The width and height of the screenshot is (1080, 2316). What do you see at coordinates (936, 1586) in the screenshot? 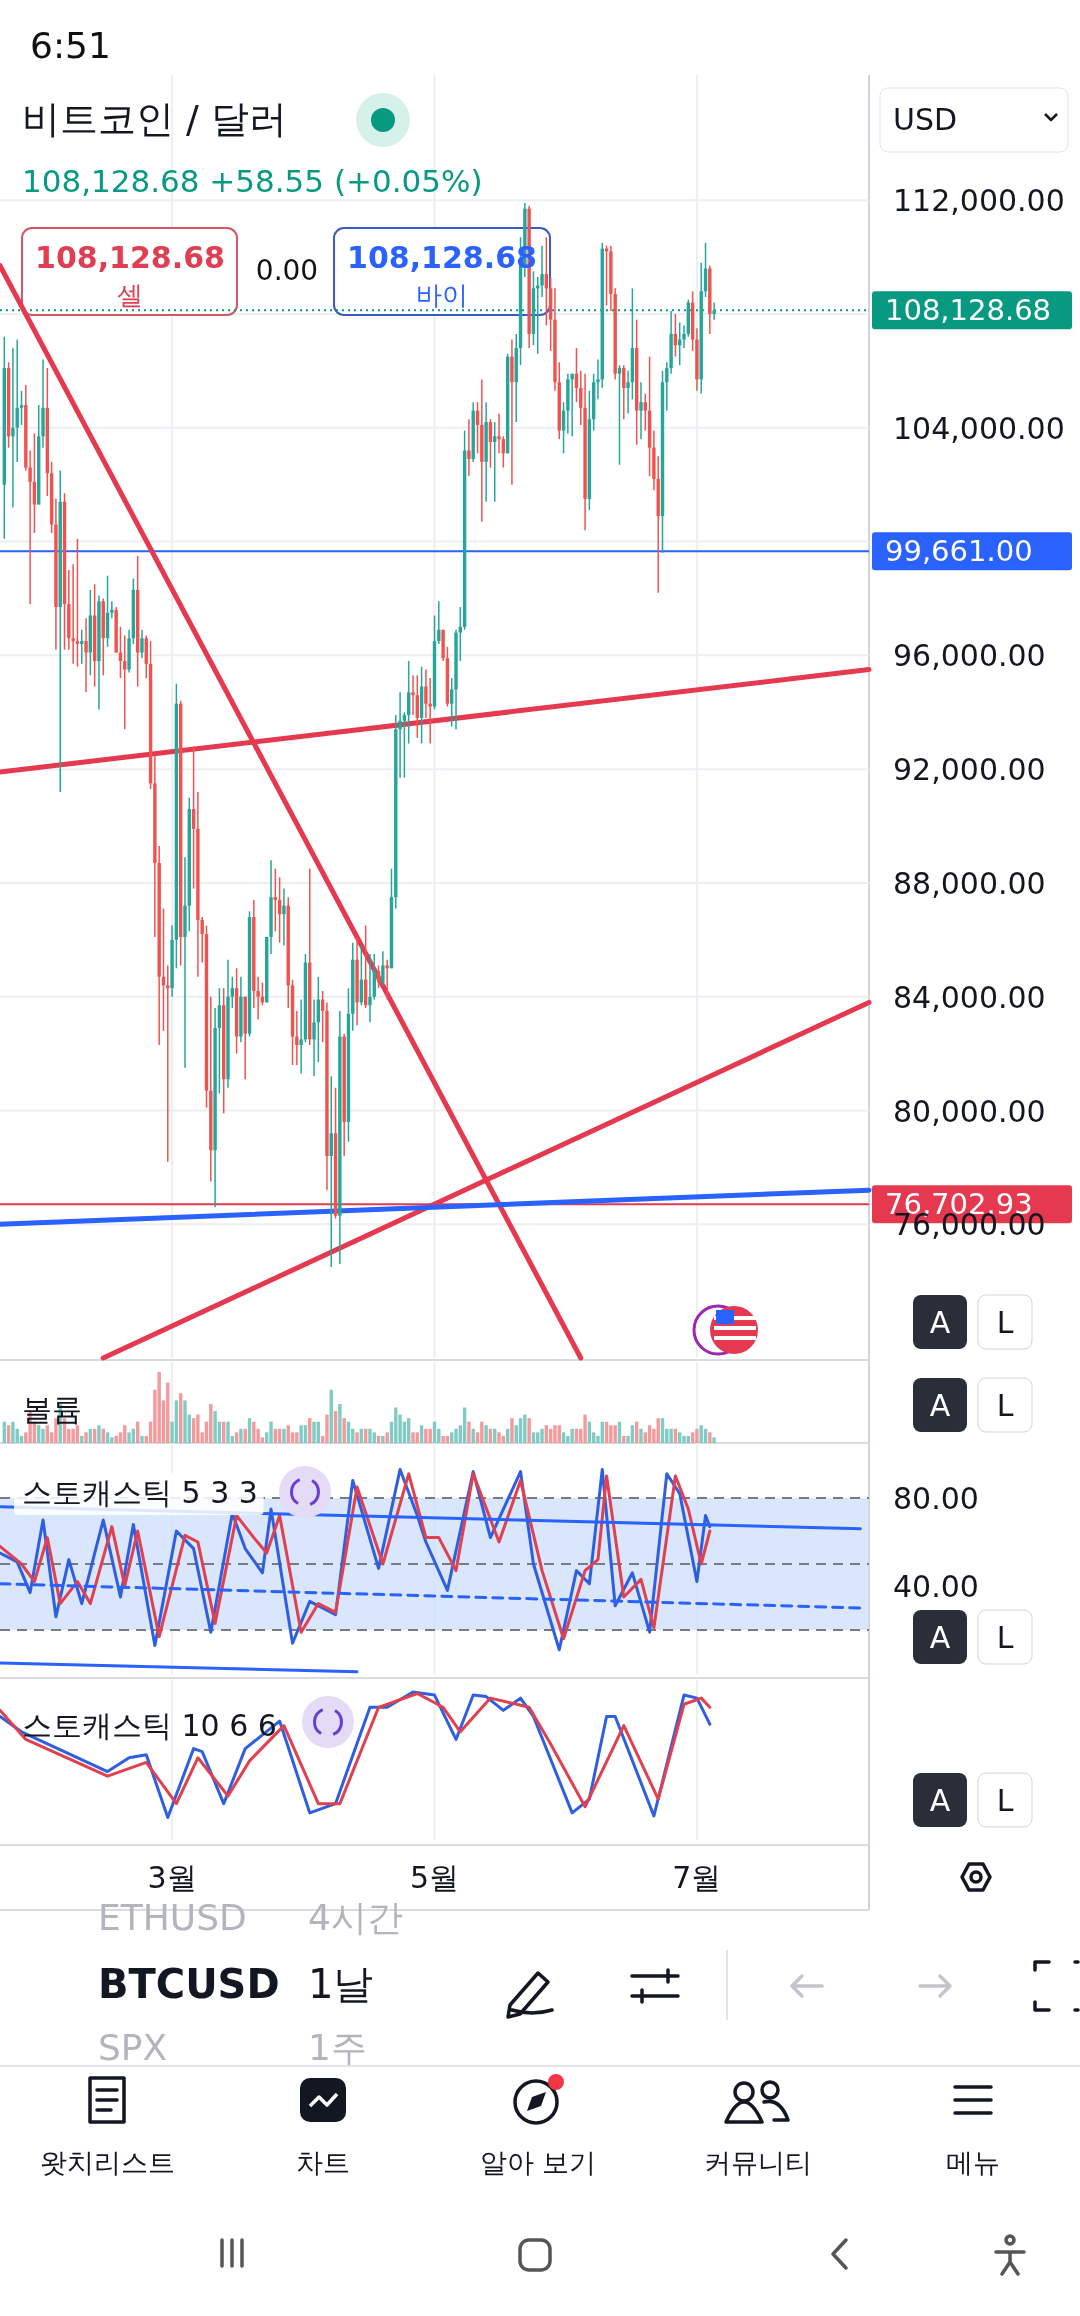
I see `y-tick-label: 40.00` at bounding box center [936, 1586].